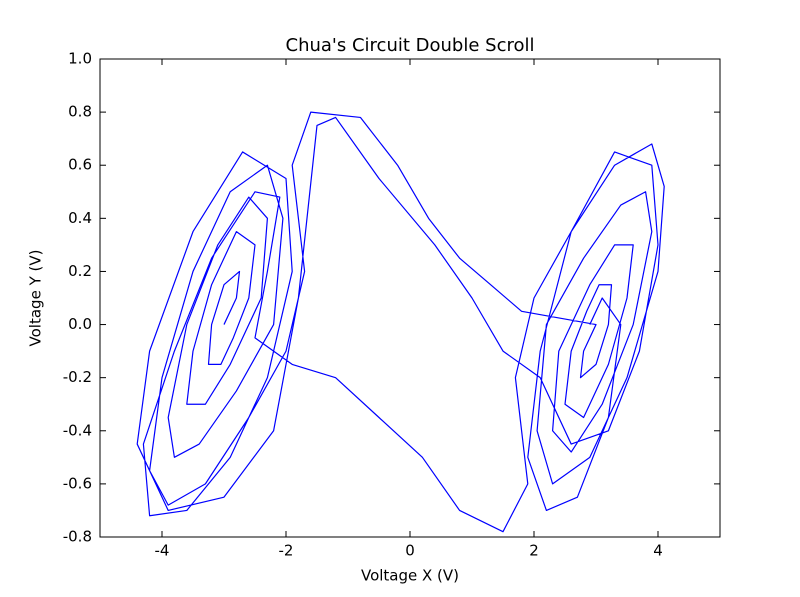 This screenshot has height=597, width=800. Describe the element at coordinates (80, 59) in the screenshot. I see `y-tick-label: 1.0` at that location.